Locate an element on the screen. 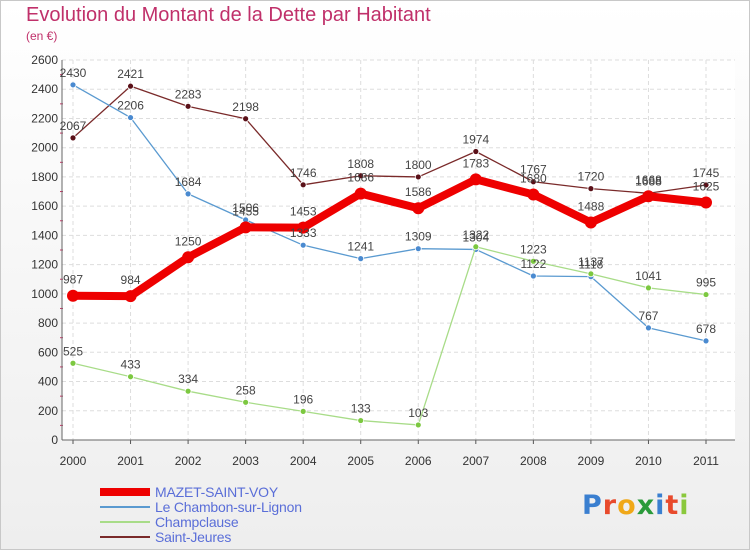 The image size is (750, 550). y-tick-label: 1000 is located at coordinates (44, 294).